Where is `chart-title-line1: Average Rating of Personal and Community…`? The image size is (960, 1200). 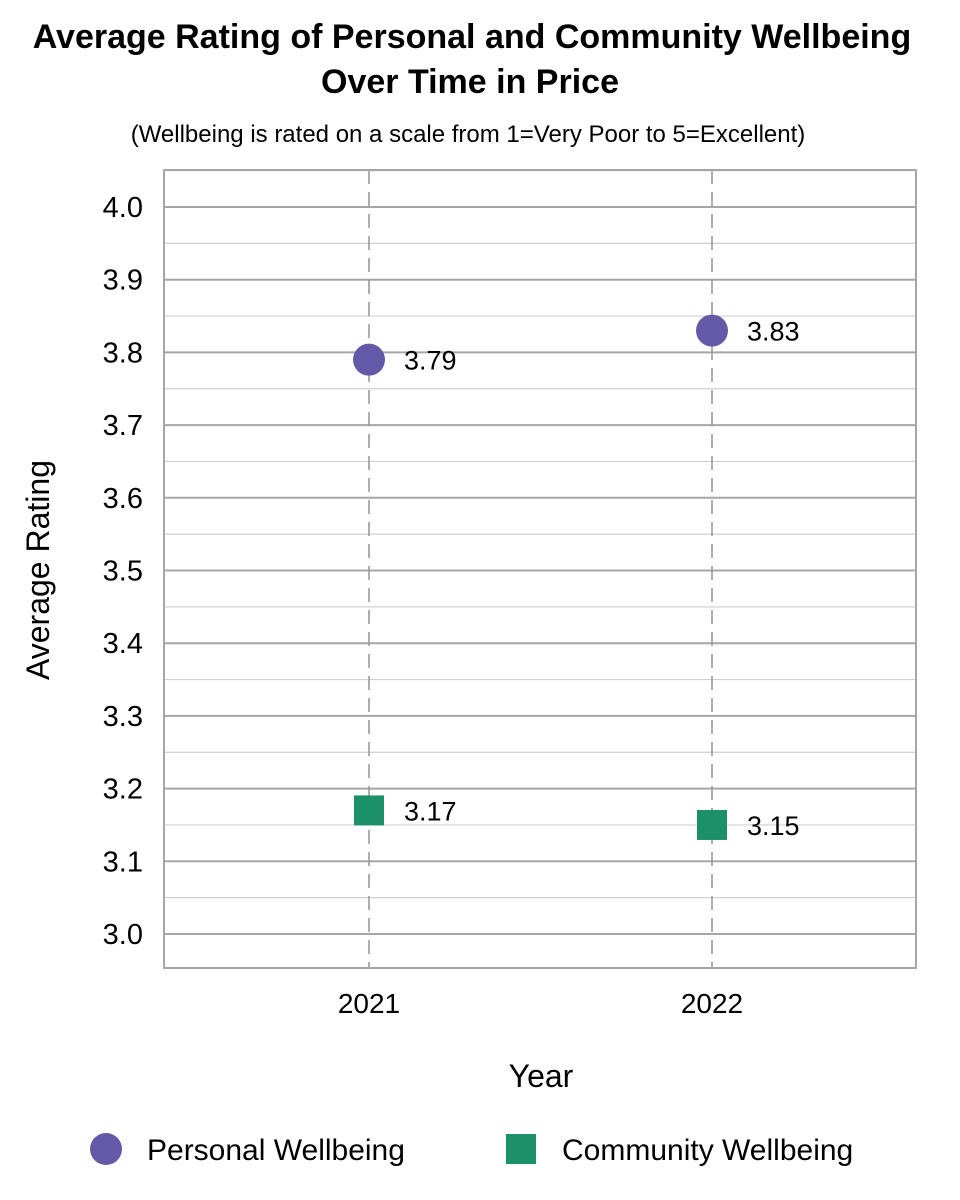 chart-title-line1: Average Rating of Personal and Community… is located at coordinates (472, 37).